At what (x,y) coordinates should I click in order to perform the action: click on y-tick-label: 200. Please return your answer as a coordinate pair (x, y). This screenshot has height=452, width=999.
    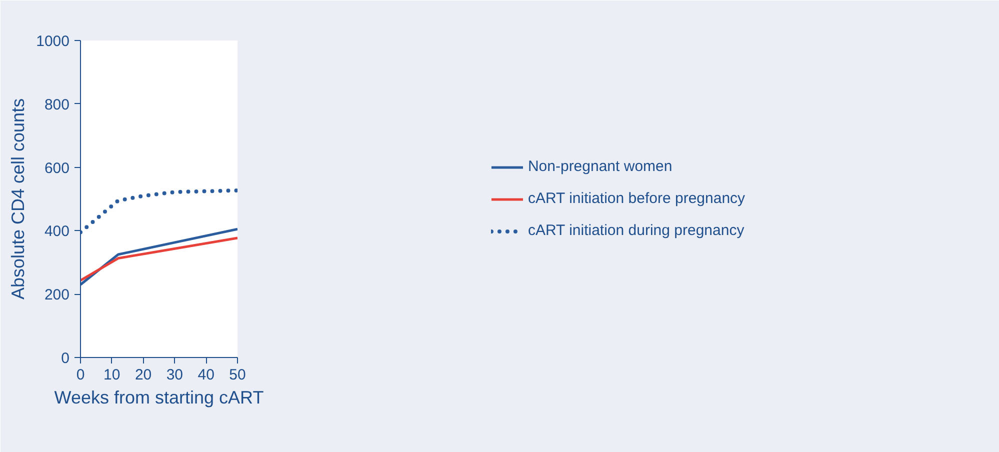
    Looking at the image, I should click on (57, 295).